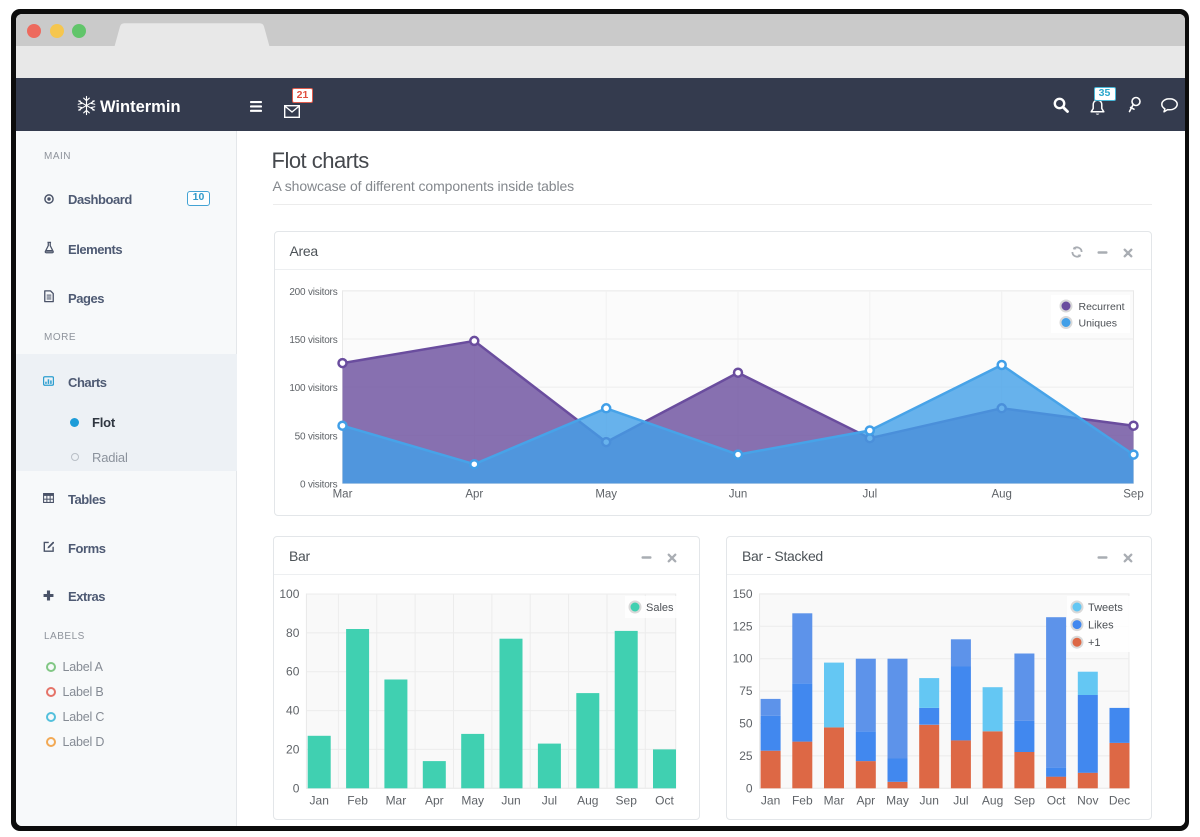 This screenshot has width=1200, height=837. I want to click on svg-text: Sales, so click(660, 608).